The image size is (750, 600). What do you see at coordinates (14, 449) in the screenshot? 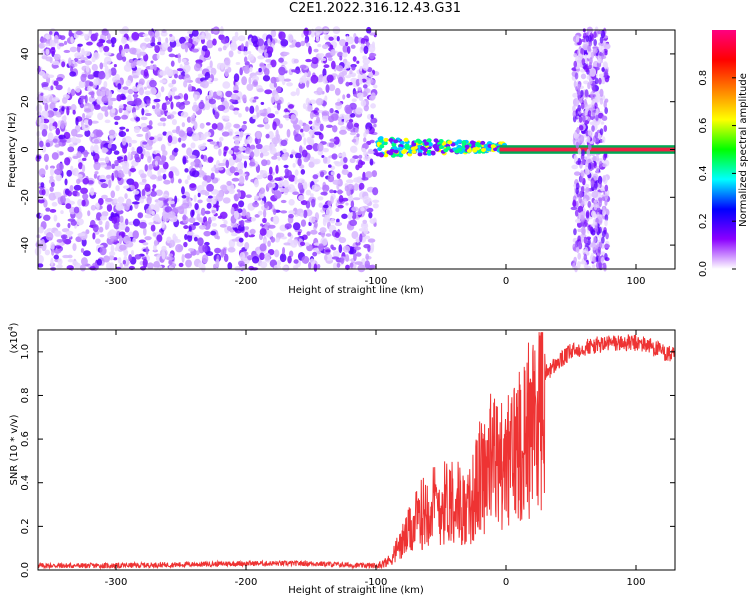
I see `snr-ylabel: SNR (10 * v/v)` at bounding box center [14, 449].